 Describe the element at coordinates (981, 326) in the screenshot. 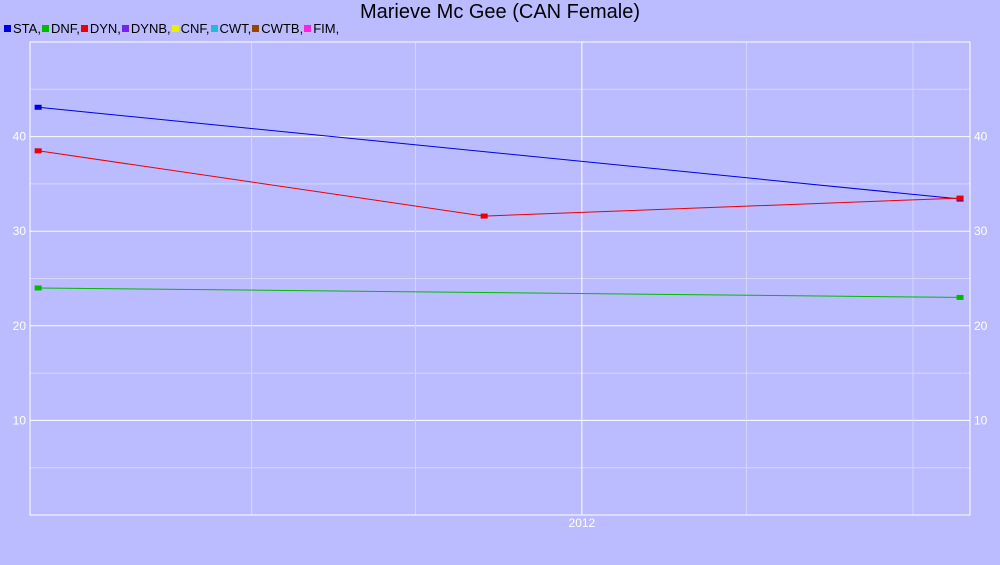

I see `y-tick-label-right: 20` at that location.